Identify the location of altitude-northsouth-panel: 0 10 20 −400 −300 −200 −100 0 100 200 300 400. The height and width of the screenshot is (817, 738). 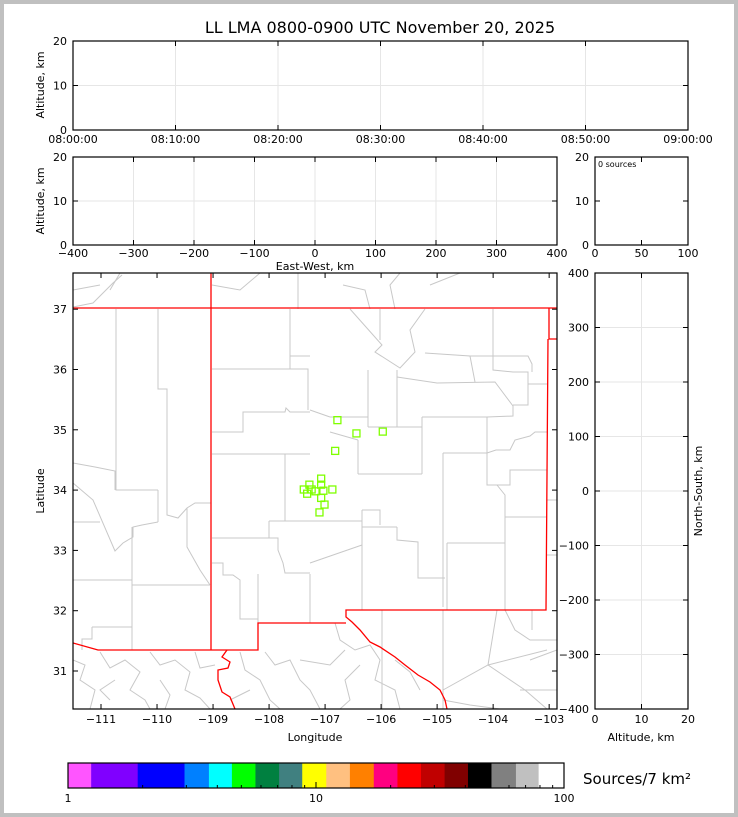
(627, 496).